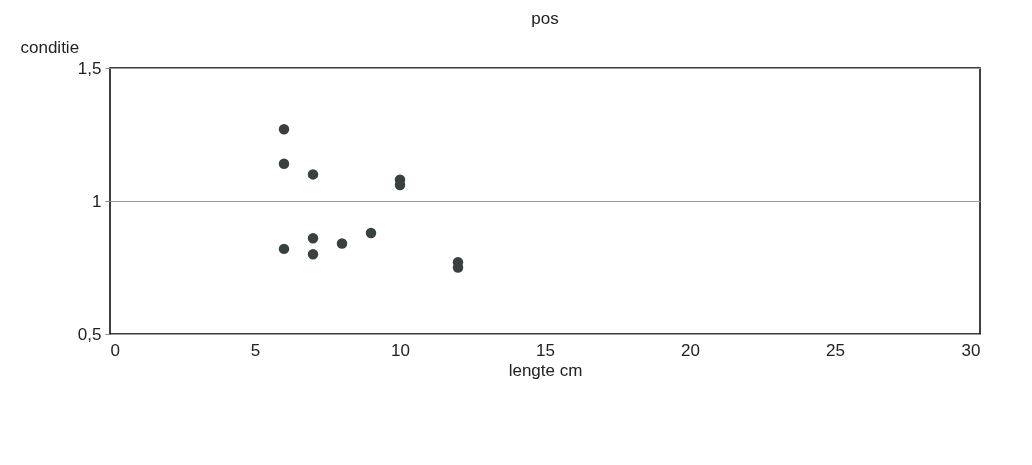  What do you see at coordinates (89, 68) in the screenshot?
I see `y-tick-label: 1,5` at bounding box center [89, 68].